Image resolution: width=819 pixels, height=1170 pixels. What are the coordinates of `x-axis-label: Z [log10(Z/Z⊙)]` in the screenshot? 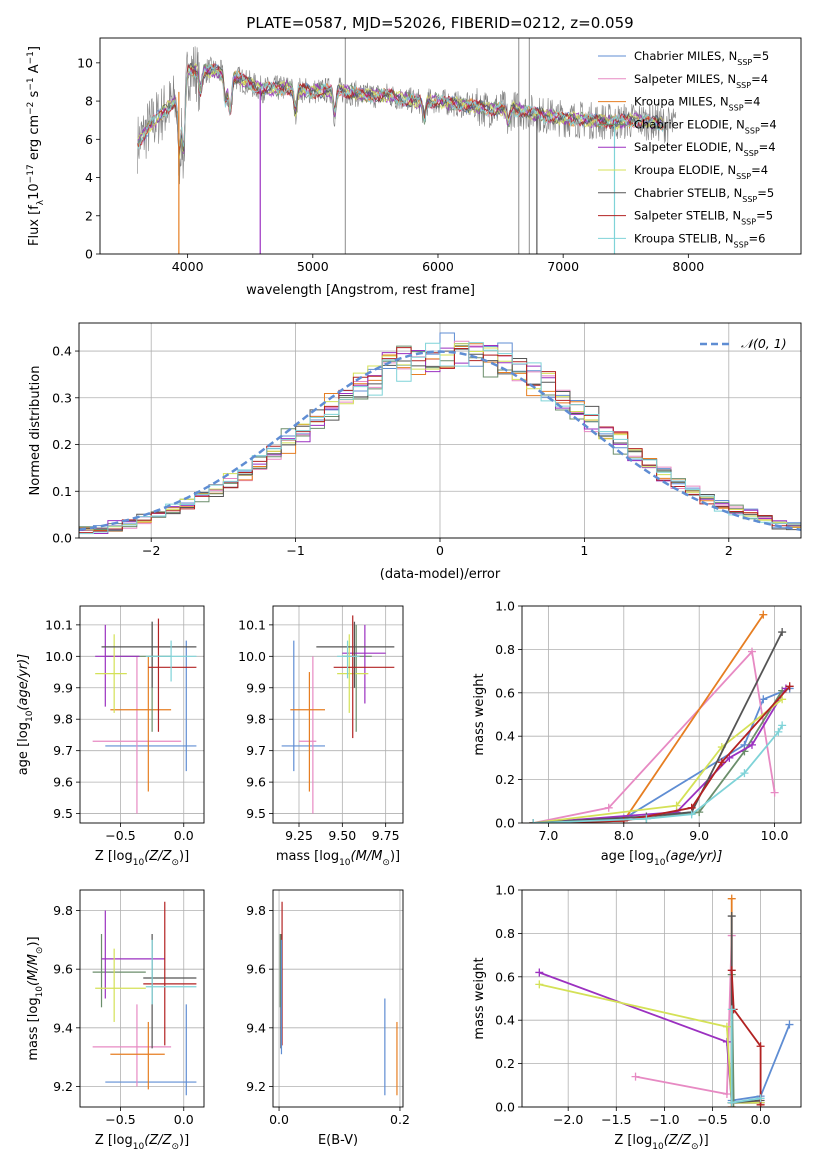 It's located at (142, 1142).